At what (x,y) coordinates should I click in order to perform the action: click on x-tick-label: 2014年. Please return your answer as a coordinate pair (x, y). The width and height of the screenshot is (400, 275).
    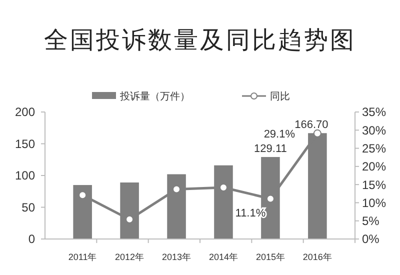
    Looking at the image, I should click on (223, 257).